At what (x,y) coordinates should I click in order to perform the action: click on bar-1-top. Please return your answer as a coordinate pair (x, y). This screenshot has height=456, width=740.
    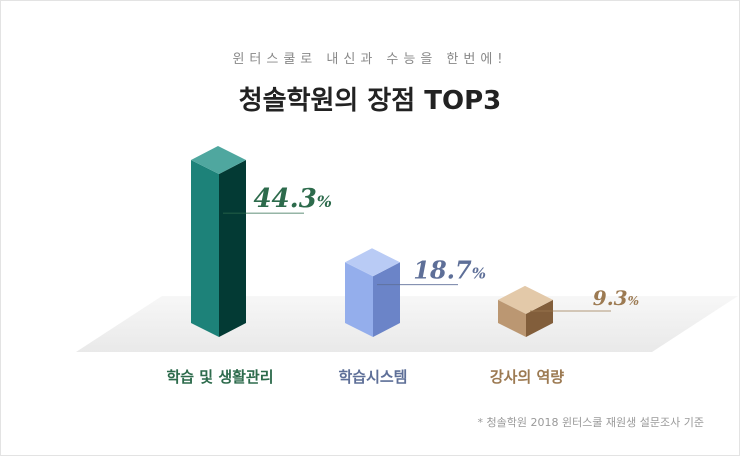
    Looking at the image, I should click on (218, 160).